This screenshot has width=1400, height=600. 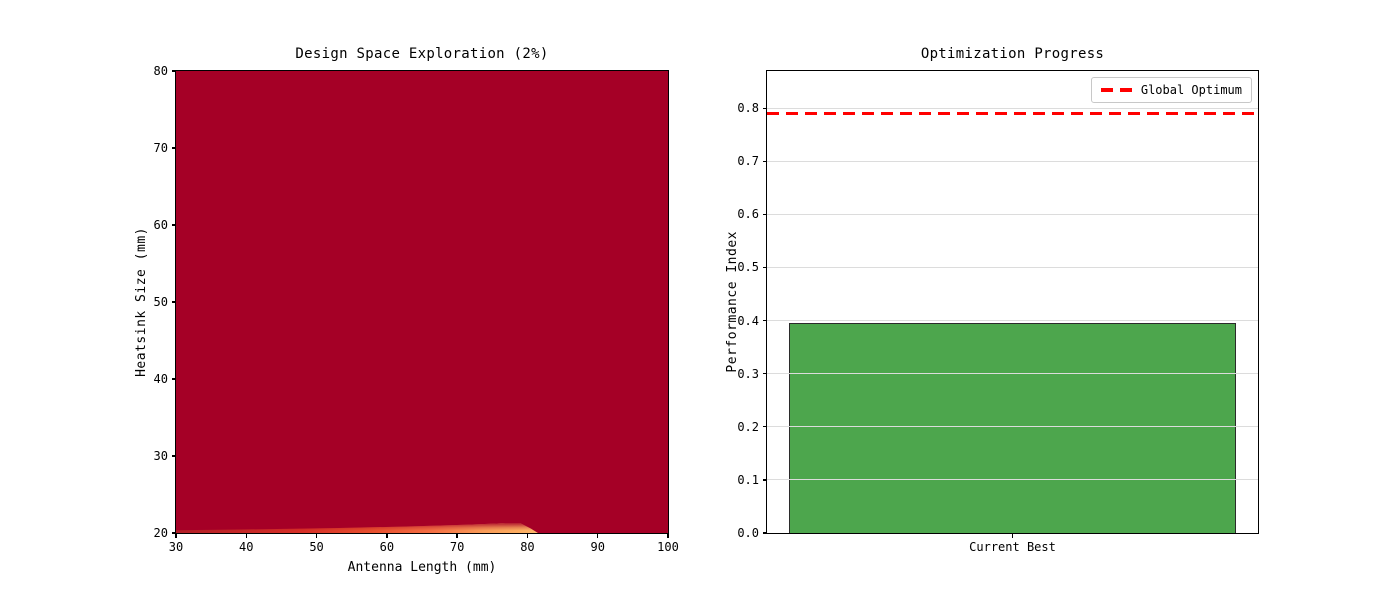 I want to click on current-best-bar, so click(x=1012, y=428).